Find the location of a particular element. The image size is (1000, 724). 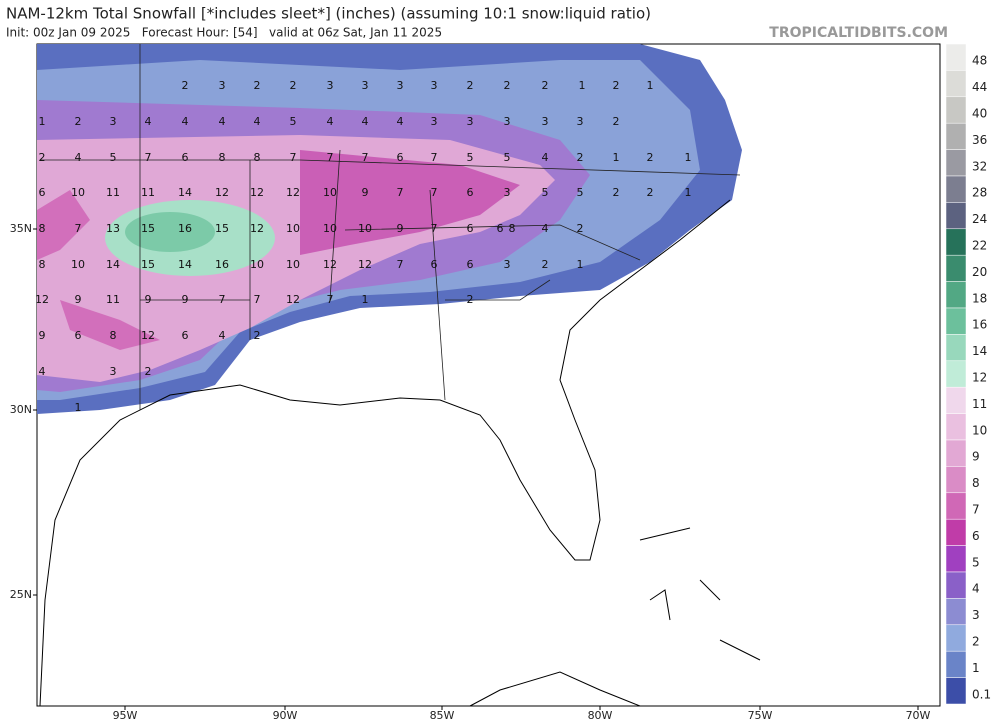

colorbar-label: 18 is located at coordinates (979, 298).